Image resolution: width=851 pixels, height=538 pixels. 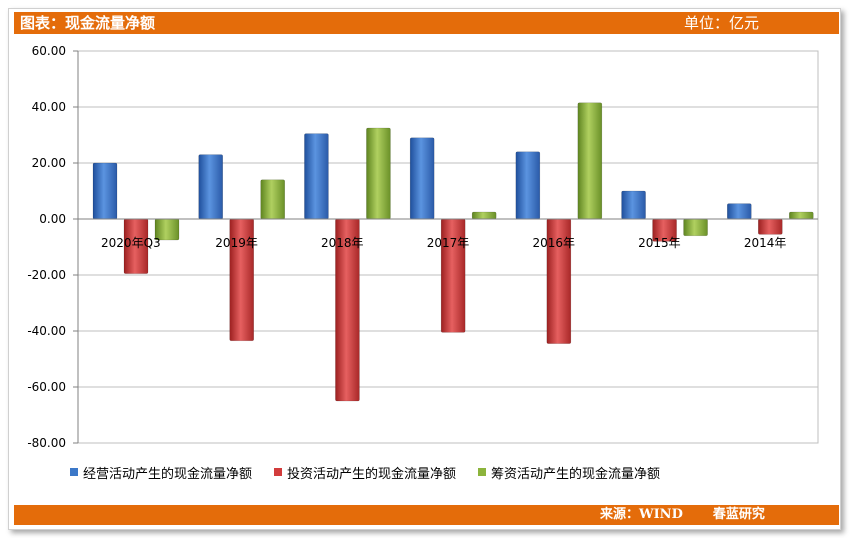 What do you see at coordinates (49, 51) in the screenshot?
I see `y-tick-label: 60.00` at bounding box center [49, 51].